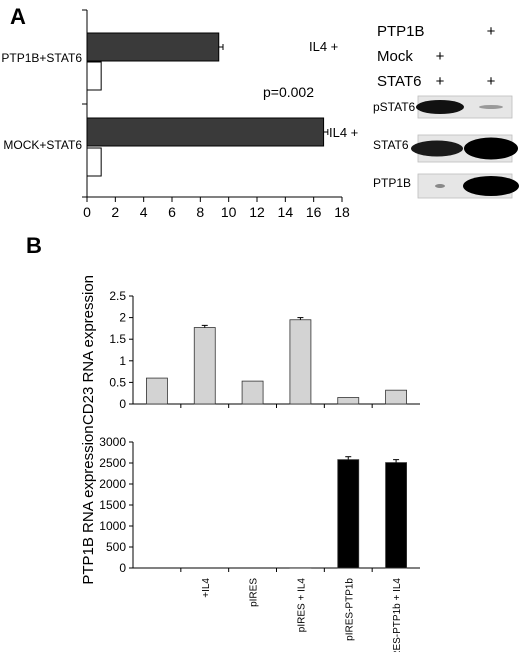 Image resolution: width=520 pixels, height=652 pixels. What do you see at coordinates (349, 609) in the screenshot?
I see `ptp1b-x-tick-label: pIRES-PTP1b` at bounding box center [349, 609].